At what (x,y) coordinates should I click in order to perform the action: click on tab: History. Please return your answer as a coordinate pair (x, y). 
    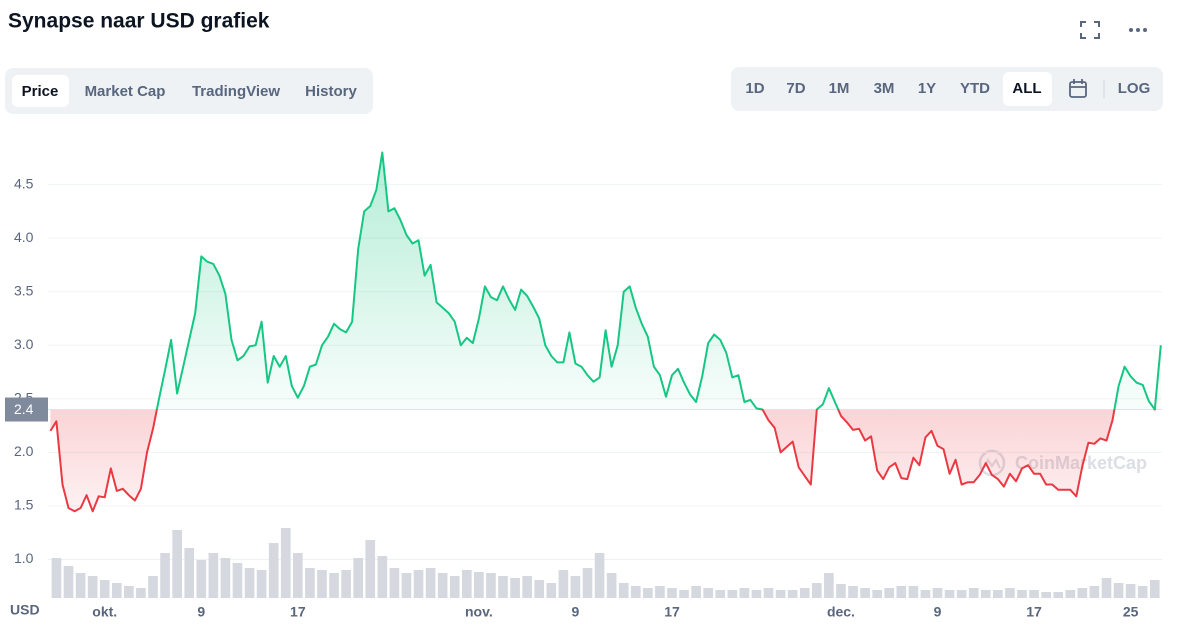
    Looking at the image, I should click on (331, 91).